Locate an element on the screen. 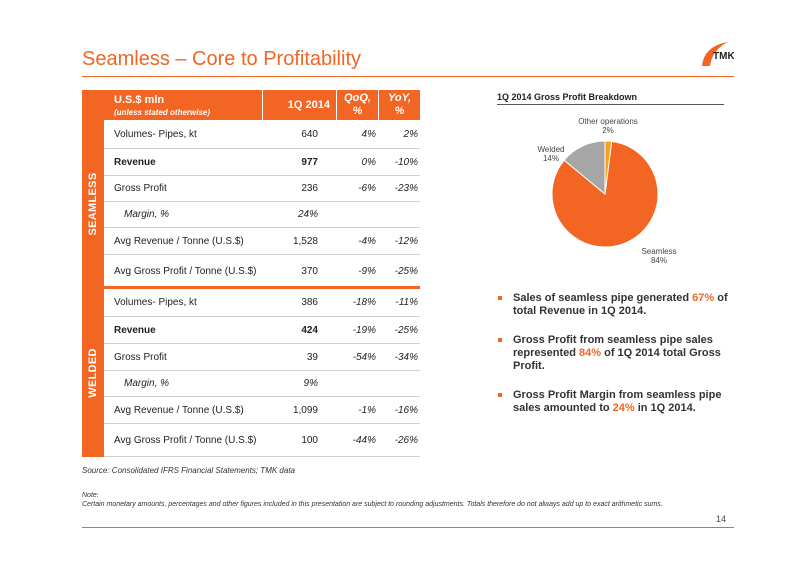 This screenshot has height=565, width=800. table-row: Margin, % 24% is located at coordinates (262, 215).